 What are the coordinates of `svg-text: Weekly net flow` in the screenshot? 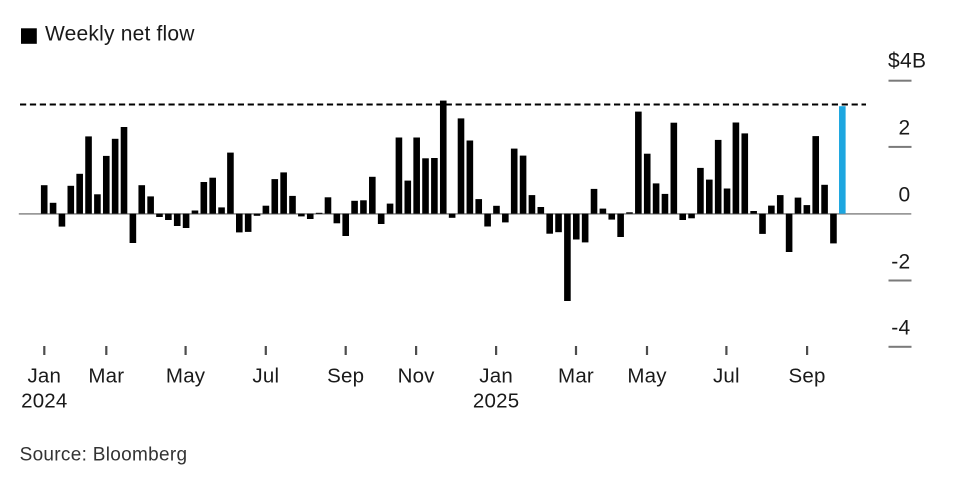 It's located at (120, 34).